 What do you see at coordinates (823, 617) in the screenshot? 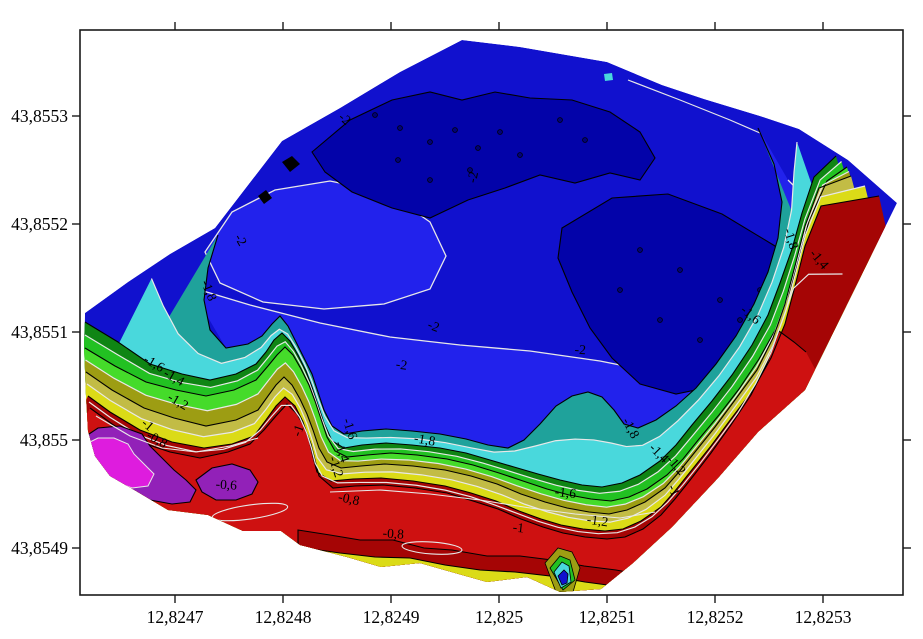
I see `x-tick-label: 12,8253` at bounding box center [823, 617].